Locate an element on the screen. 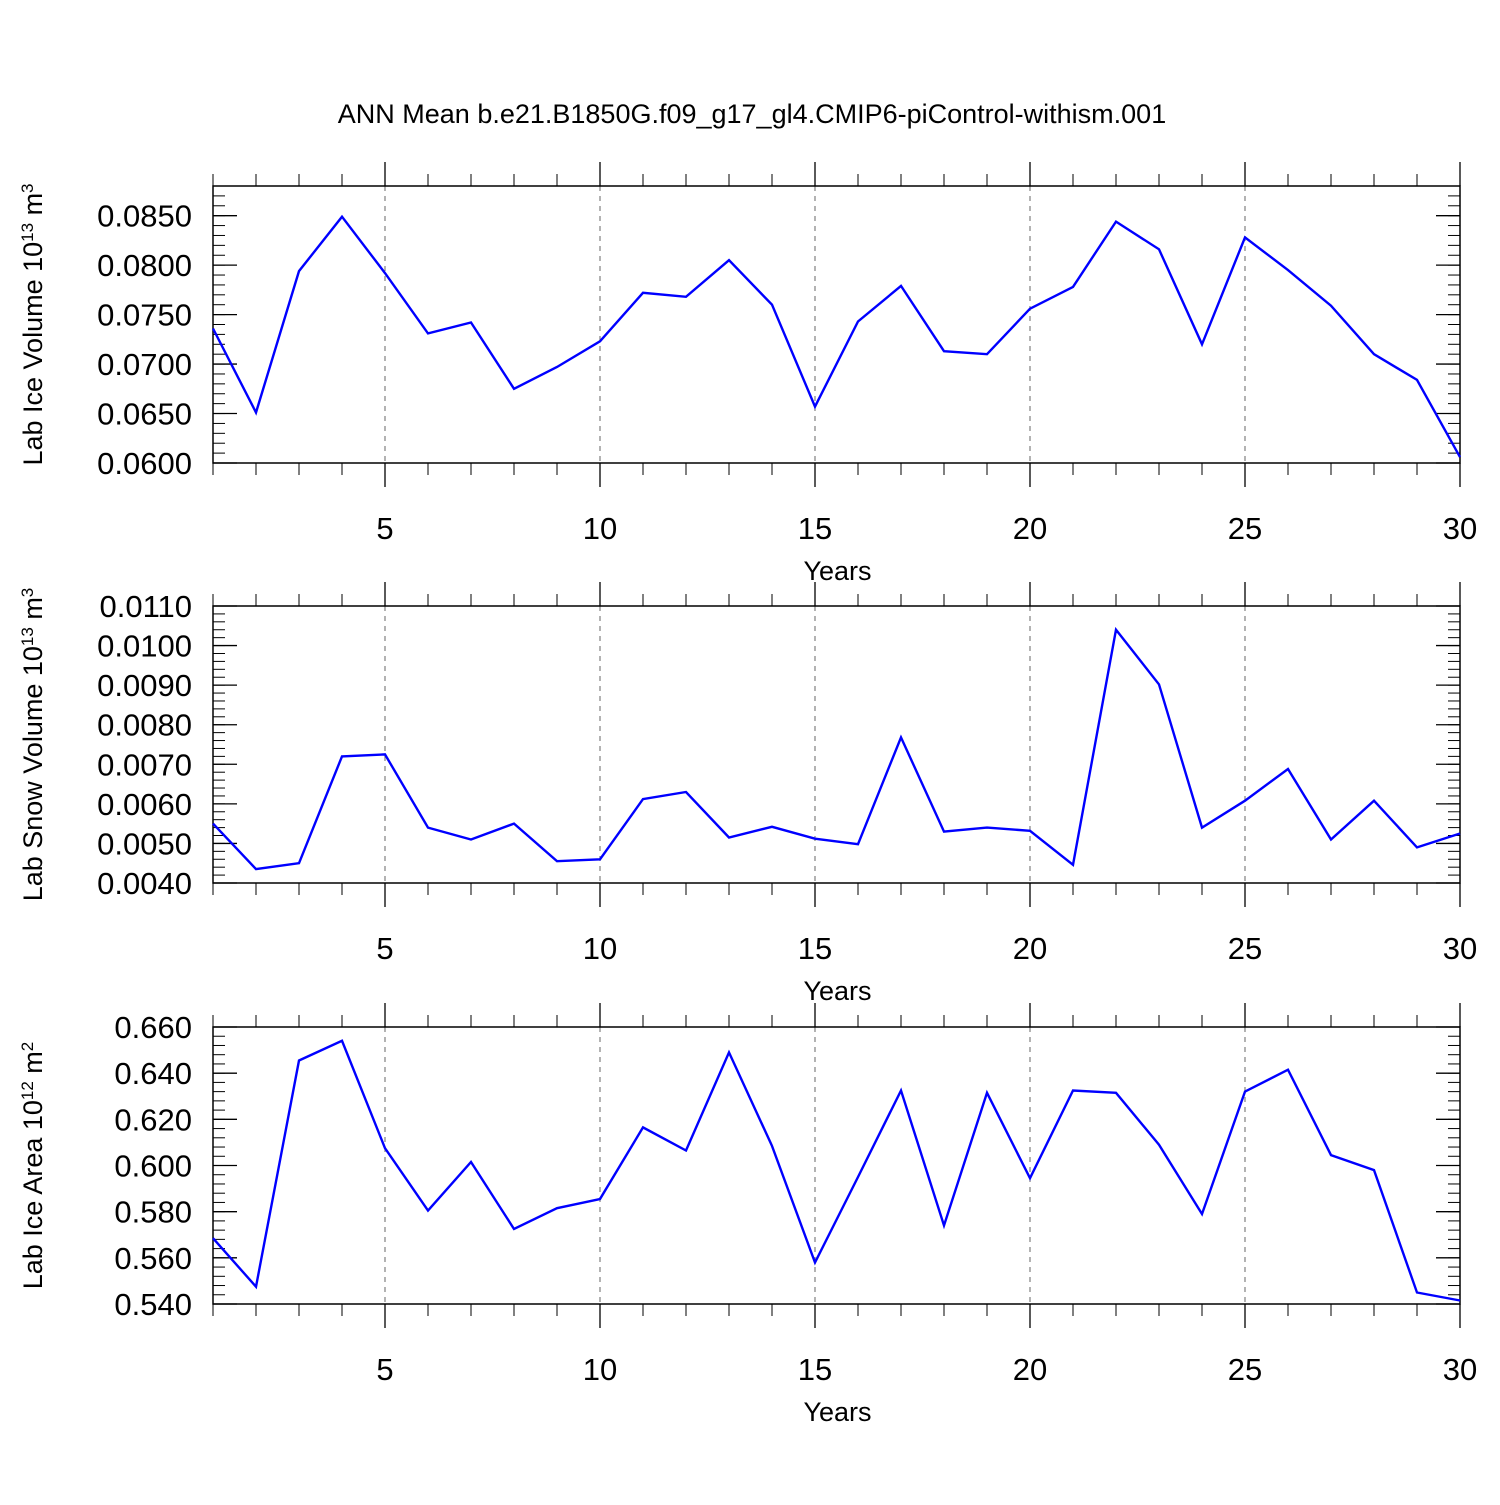  y-tick-label: 0.580 is located at coordinates (153, 1212).